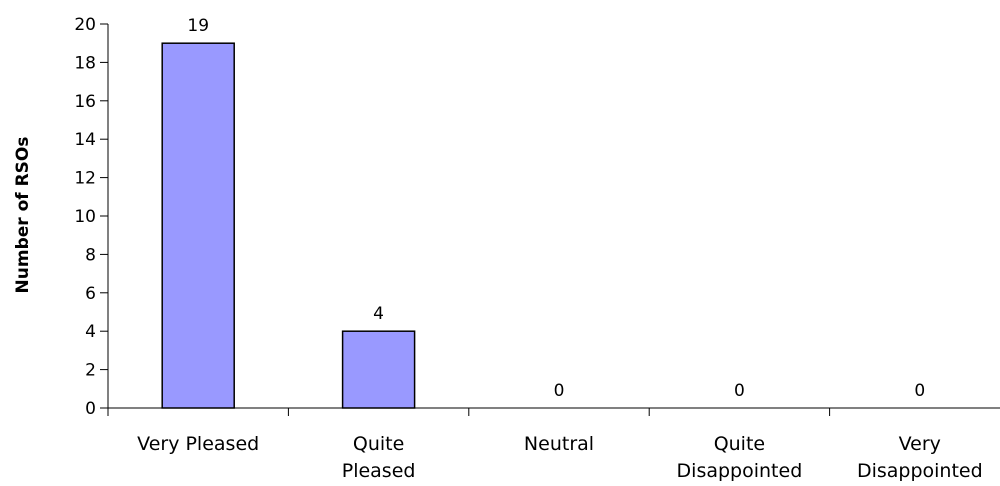  I want to click on y-tick-label: 8, so click(90, 255).